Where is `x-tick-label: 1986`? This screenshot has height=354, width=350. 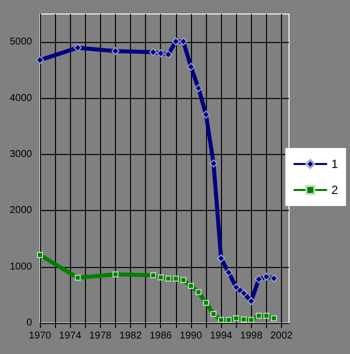 x-tick-label: 1986 is located at coordinates (161, 336).